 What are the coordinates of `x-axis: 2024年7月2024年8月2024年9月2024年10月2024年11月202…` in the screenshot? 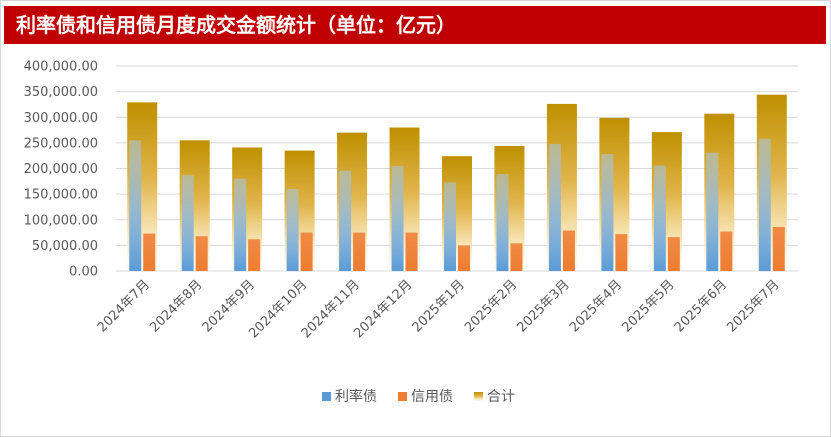 It's located at (439, 309).